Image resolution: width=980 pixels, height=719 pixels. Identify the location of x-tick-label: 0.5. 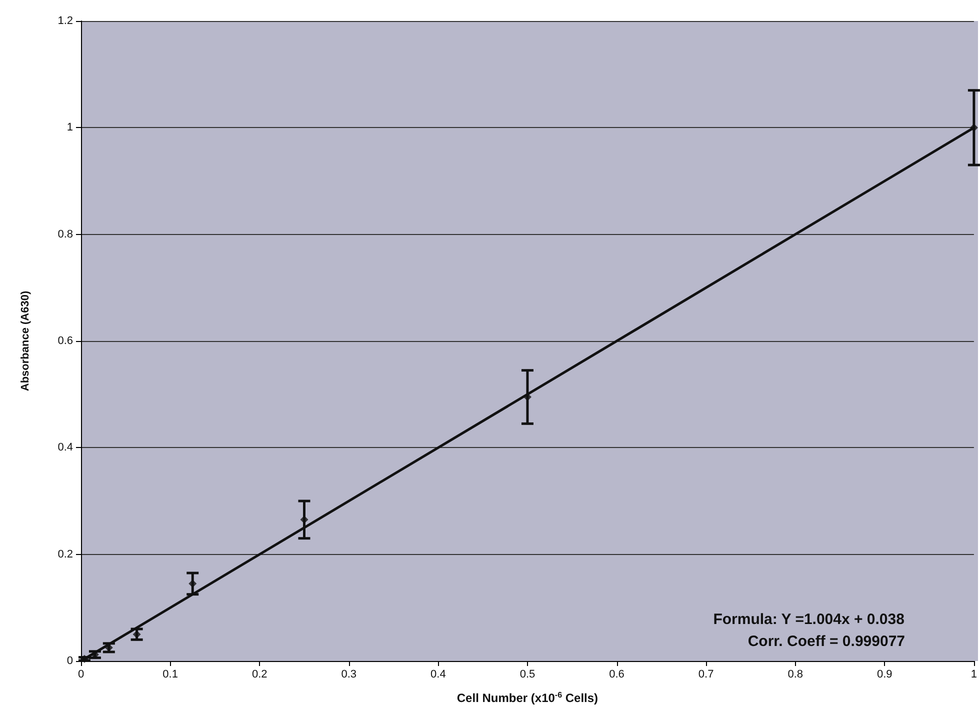
(528, 674).